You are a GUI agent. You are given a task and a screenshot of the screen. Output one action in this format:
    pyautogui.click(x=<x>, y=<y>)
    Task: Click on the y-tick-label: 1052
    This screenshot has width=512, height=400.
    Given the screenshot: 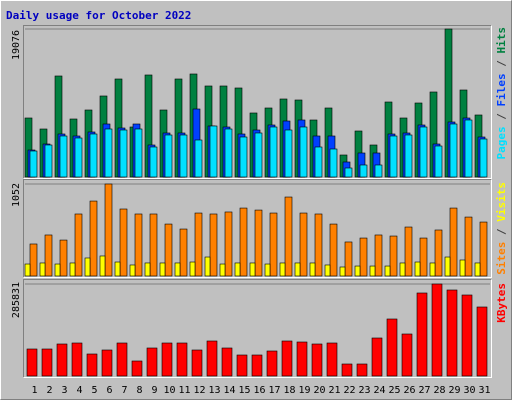 What is the action you would take?
    pyautogui.click(x=16, y=195)
    